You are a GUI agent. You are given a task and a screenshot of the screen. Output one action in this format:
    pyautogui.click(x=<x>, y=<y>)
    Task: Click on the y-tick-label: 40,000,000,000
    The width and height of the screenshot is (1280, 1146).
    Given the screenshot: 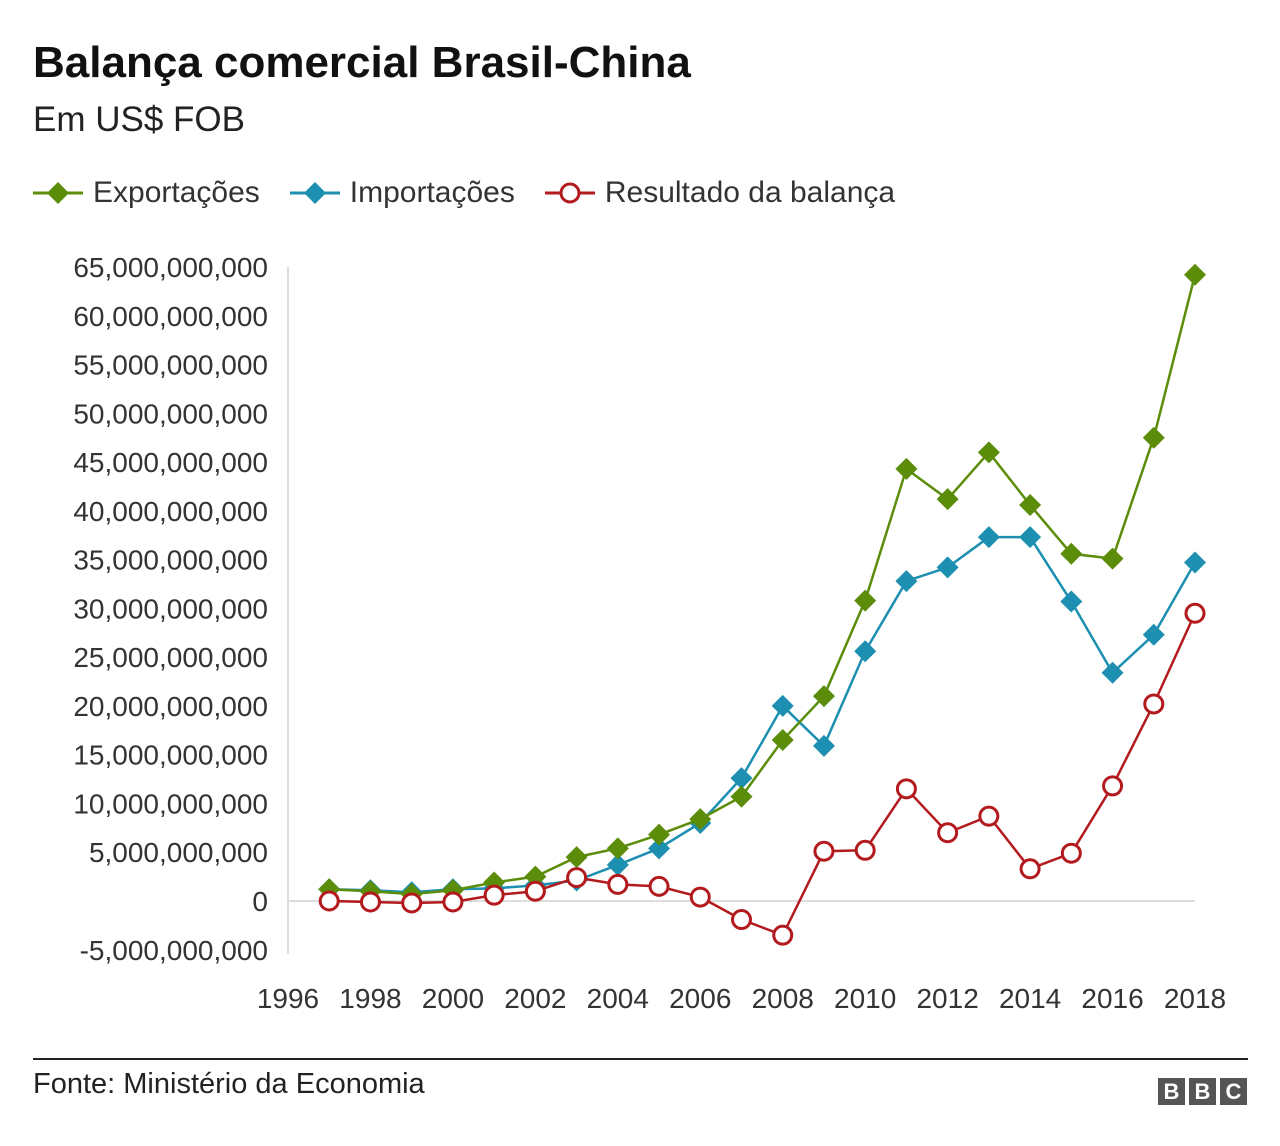 What is the action you would take?
    pyautogui.click(x=170, y=511)
    